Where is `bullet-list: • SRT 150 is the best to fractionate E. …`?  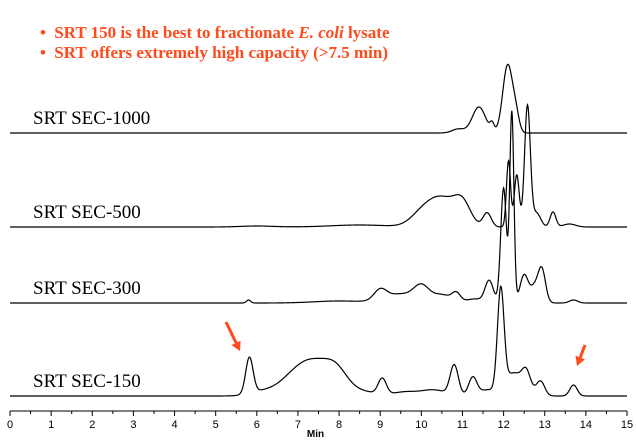
bullet-list: • SRT 150 is the best to fractionate E. … is located at coordinates (215, 42).